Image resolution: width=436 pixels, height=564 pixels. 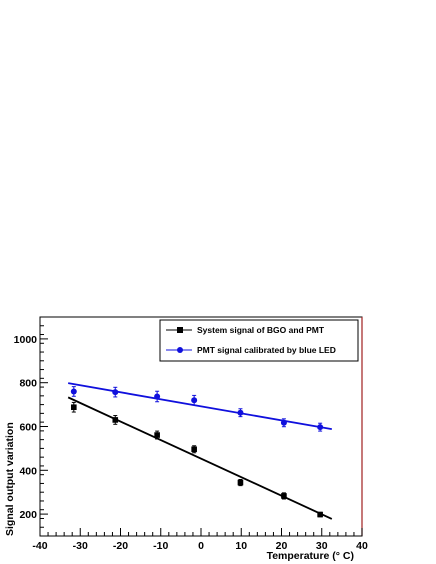 I want to click on data-markers, so click(x=197, y=453).